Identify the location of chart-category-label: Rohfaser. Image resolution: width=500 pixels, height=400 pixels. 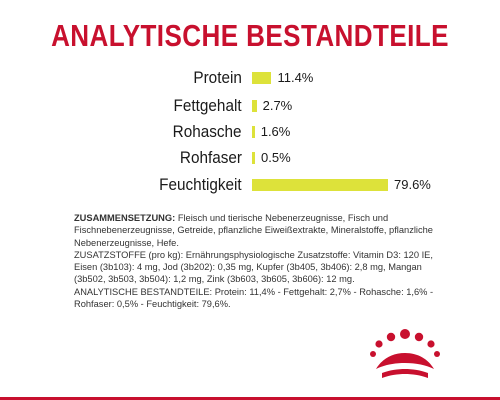
(210, 157).